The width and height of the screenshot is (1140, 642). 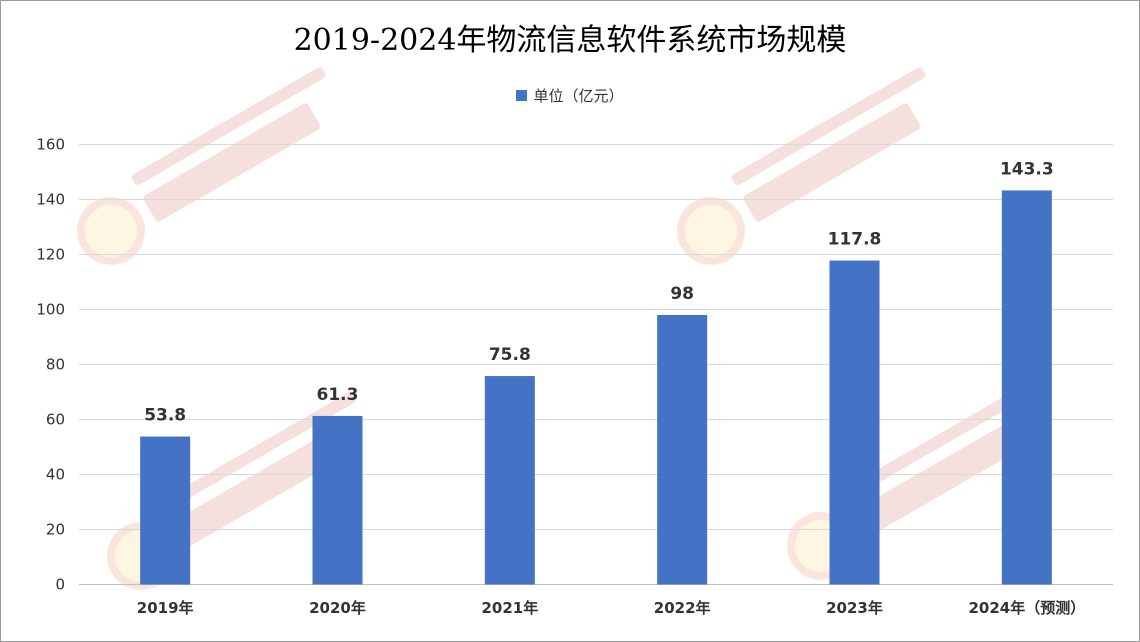 What do you see at coordinates (509, 608) in the screenshot?
I see `x-tick-label: 2021年` at bounding box center [509, 608].